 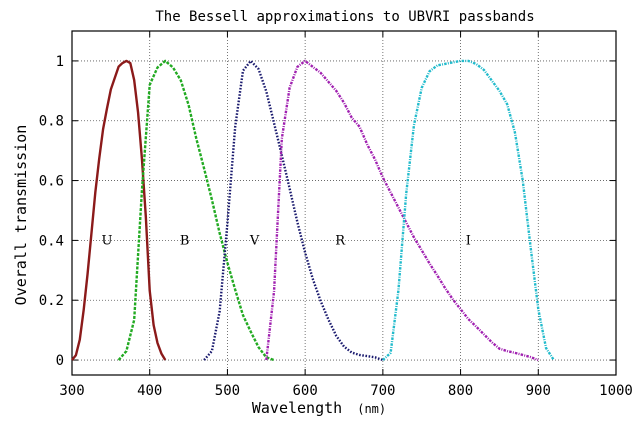 What do you see at coordinates (254, 240) in the screenshot?
I see `band-label-v: V` at bounding box center [254, 240].